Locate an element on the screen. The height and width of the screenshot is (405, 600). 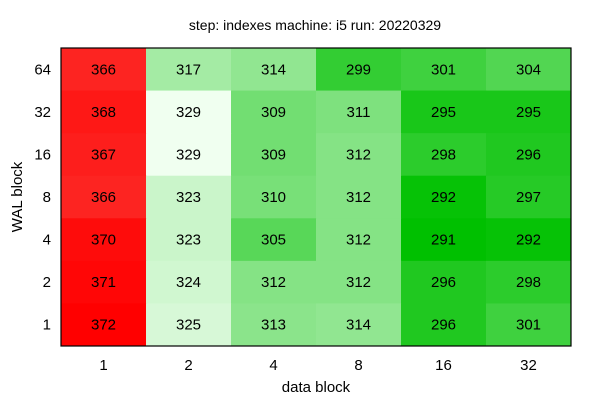
cell-value-label: 370 is located at coordinates (103, 240).